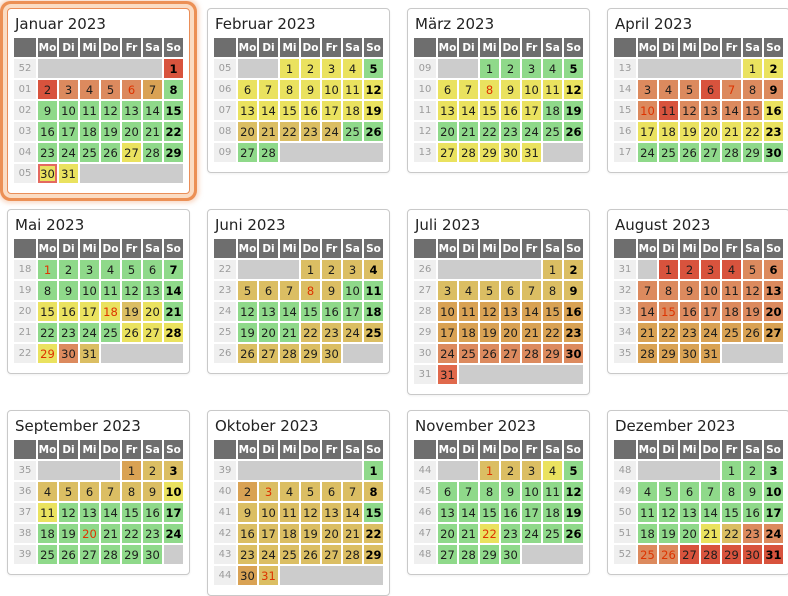  Describe the element at coordinates (552, 533) in the screenshot. I see `day-cell: 25` at that location.